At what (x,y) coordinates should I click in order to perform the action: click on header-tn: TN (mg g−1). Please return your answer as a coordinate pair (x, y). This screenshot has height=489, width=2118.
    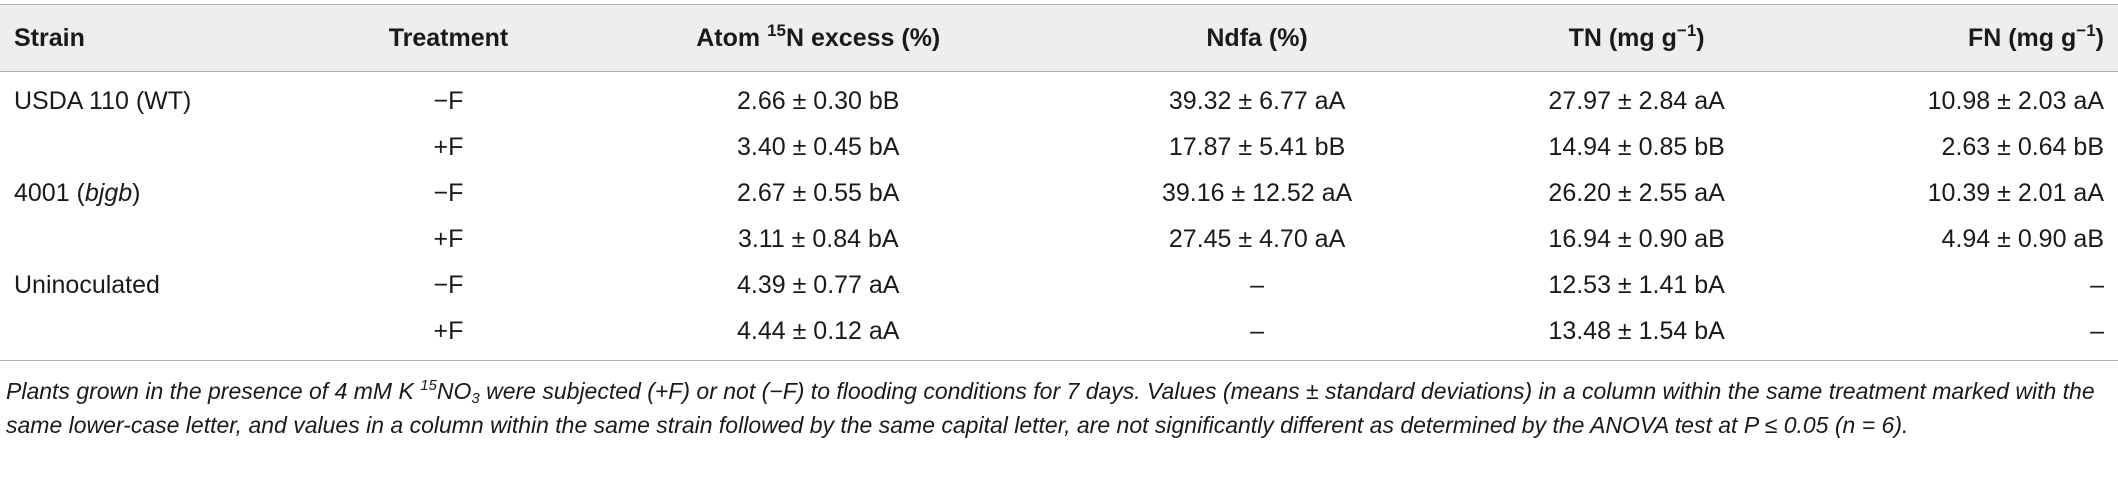
    Looking at the image, I should click on (1636, 38).